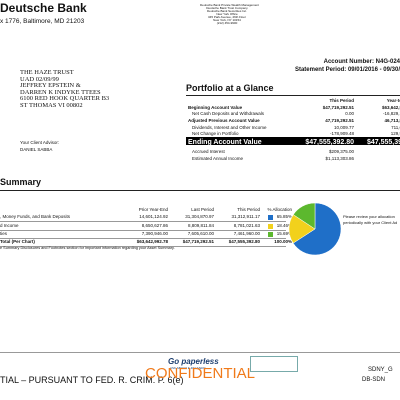  What do you see at coordinates (17, 241) in the screenshot?
I see `row-label: Total (Per Chart)` at bounding box center [17, 241].